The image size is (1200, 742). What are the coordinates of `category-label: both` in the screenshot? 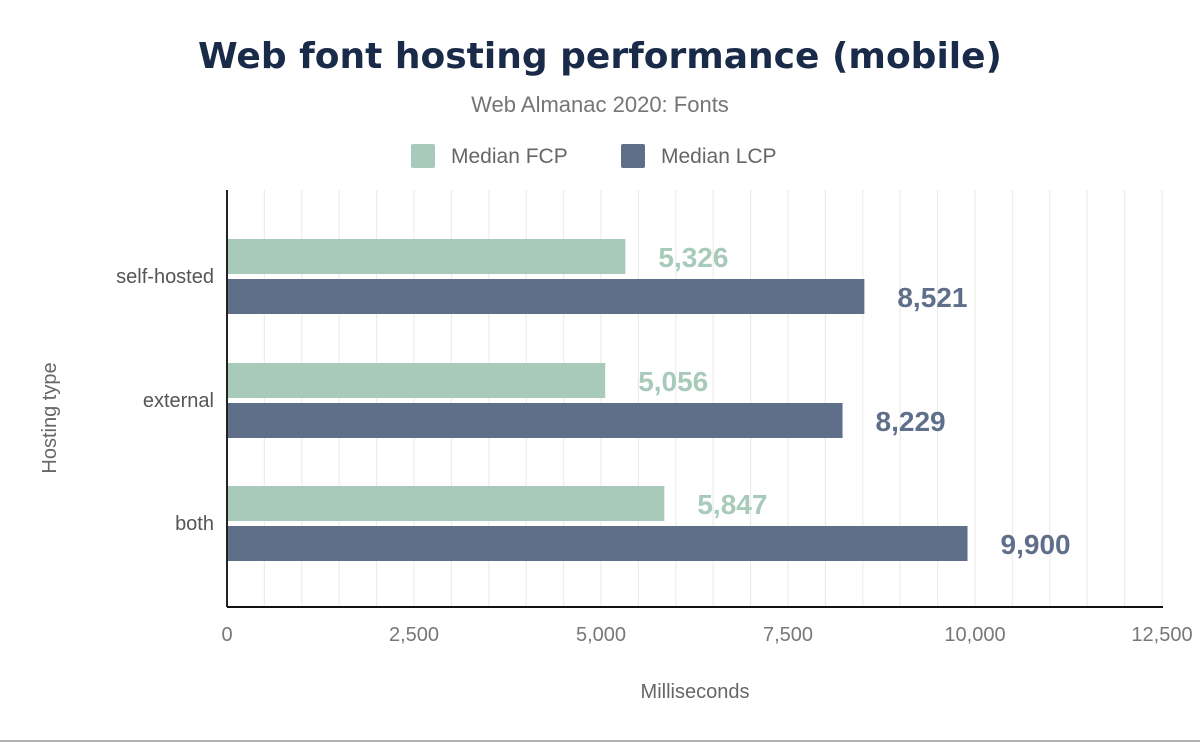 It's located at (194, 524).